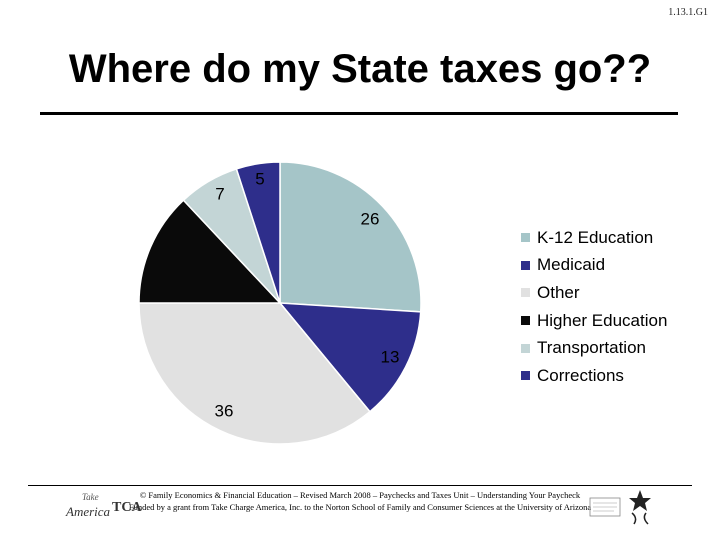 Image resolution: width=720 pixels, height=540 pixels. I want to click on legend-item: Transportation, so click(594, 348).